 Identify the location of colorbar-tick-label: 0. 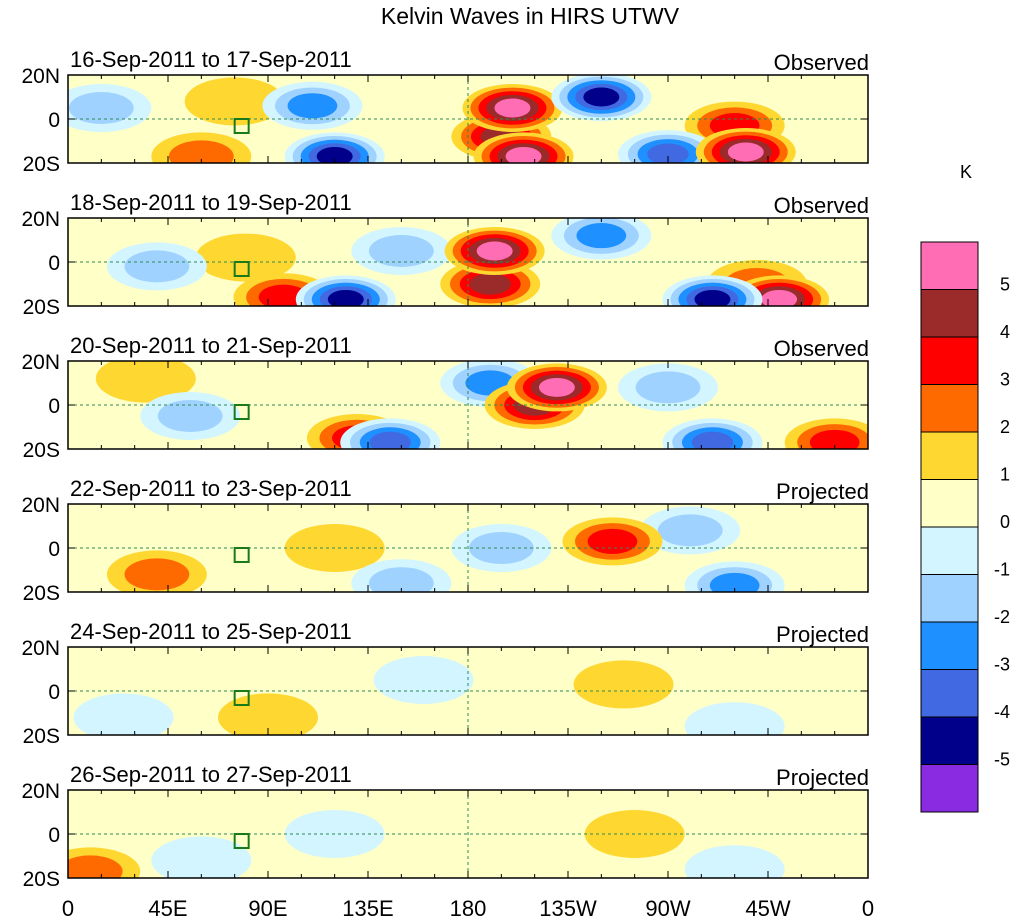
(1005, 522).